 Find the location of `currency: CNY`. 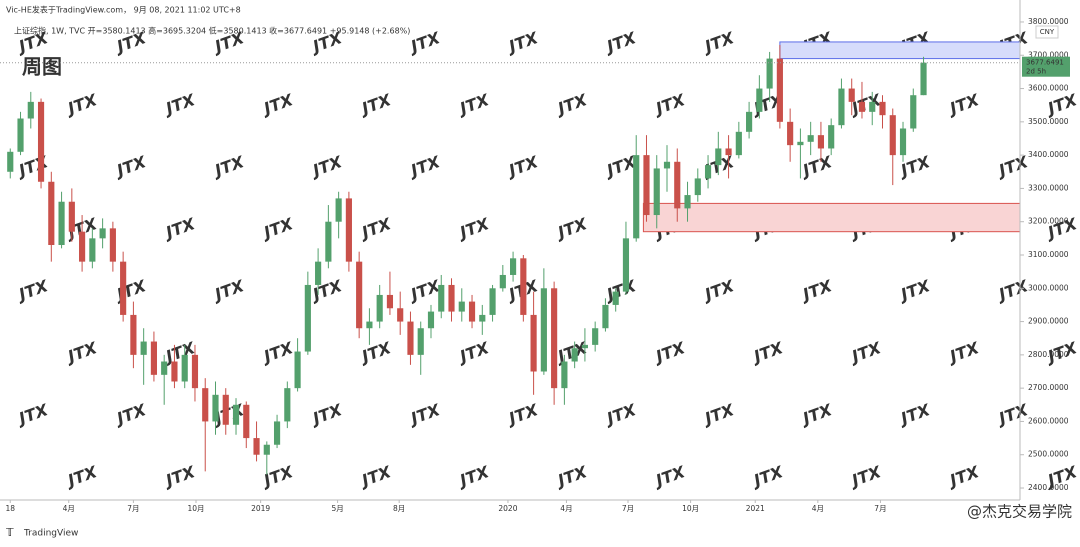

currency: CNY is located at coordinates (1047, 32).